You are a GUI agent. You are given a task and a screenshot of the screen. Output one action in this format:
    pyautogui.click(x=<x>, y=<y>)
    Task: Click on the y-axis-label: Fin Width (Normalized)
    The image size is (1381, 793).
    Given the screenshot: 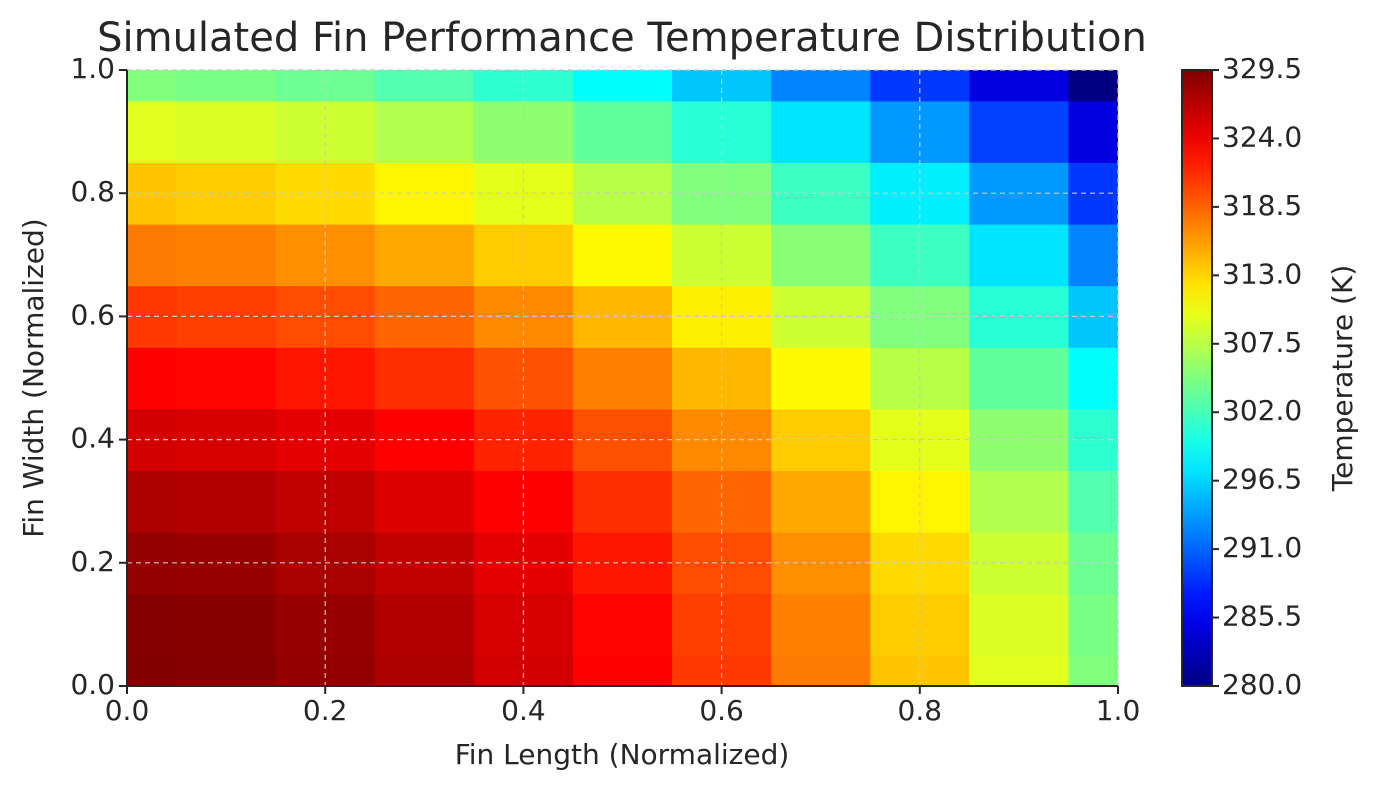 What is the action you would take?
    pyautogui.click(x=33, y=377)
    